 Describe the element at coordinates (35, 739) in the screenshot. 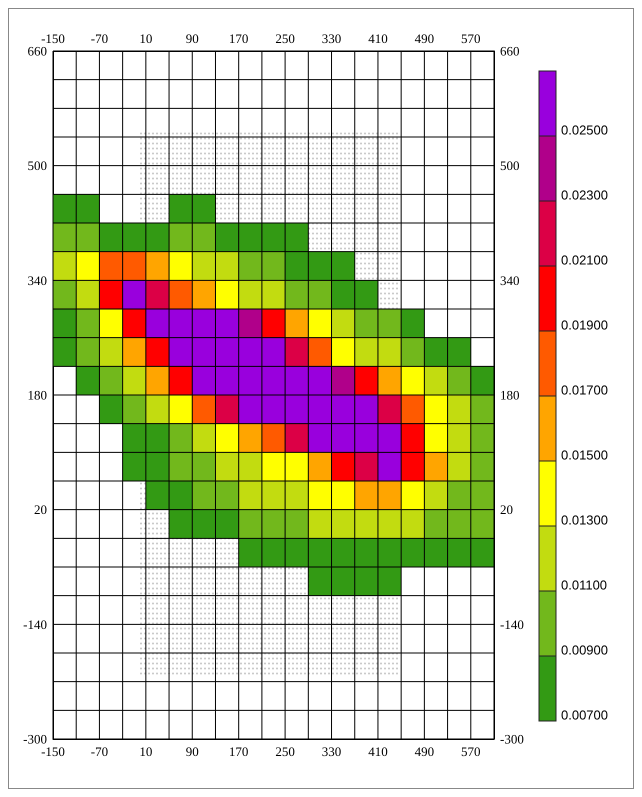

I see `y-tick-label: -300` at that location.